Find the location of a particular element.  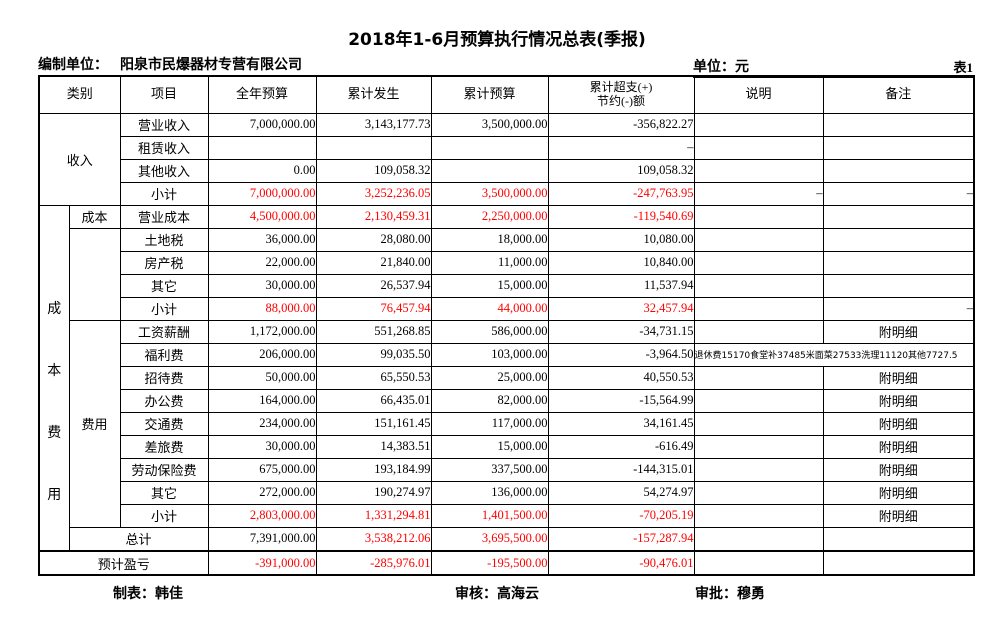

annual-cell: 50,000.00 is located at coordinates (262, 377).